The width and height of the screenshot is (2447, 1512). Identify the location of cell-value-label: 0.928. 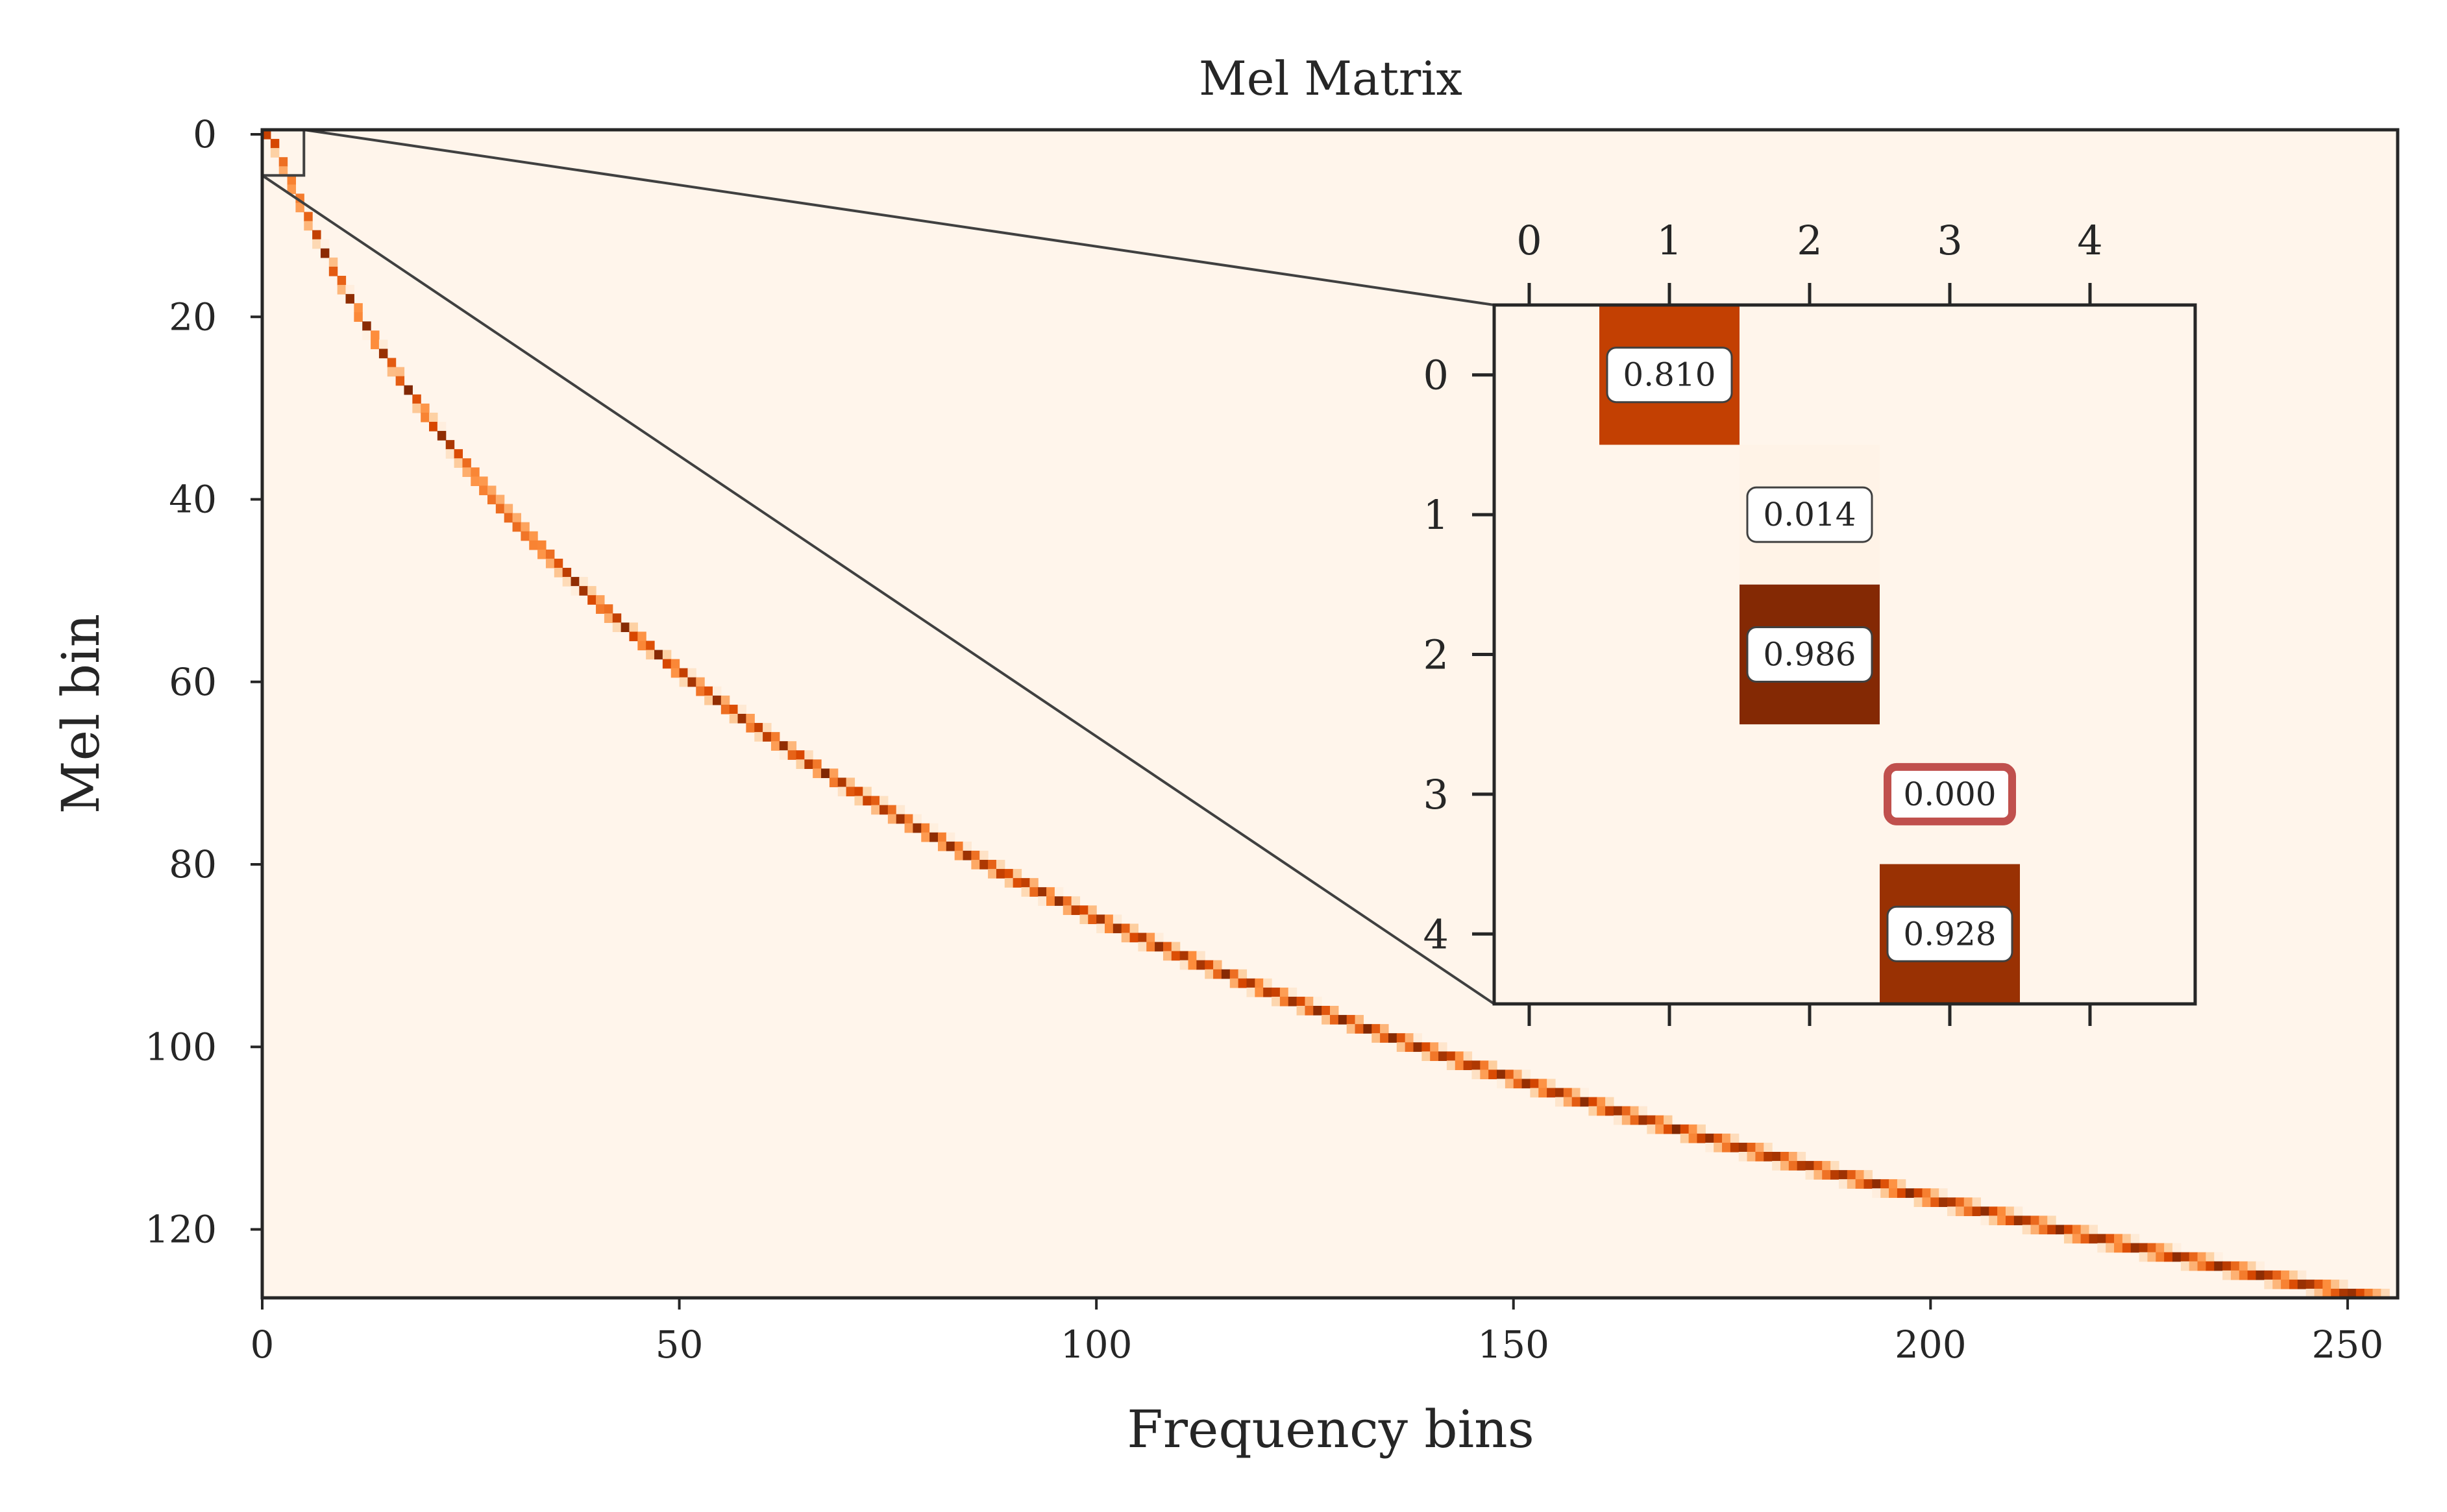
(1949, 934).